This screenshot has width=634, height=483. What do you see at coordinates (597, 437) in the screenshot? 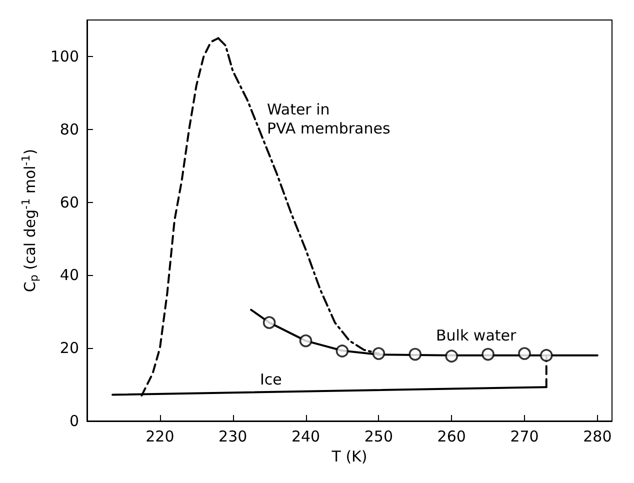
I see `x-tick-label: 280` at bounding box center [597, 437].